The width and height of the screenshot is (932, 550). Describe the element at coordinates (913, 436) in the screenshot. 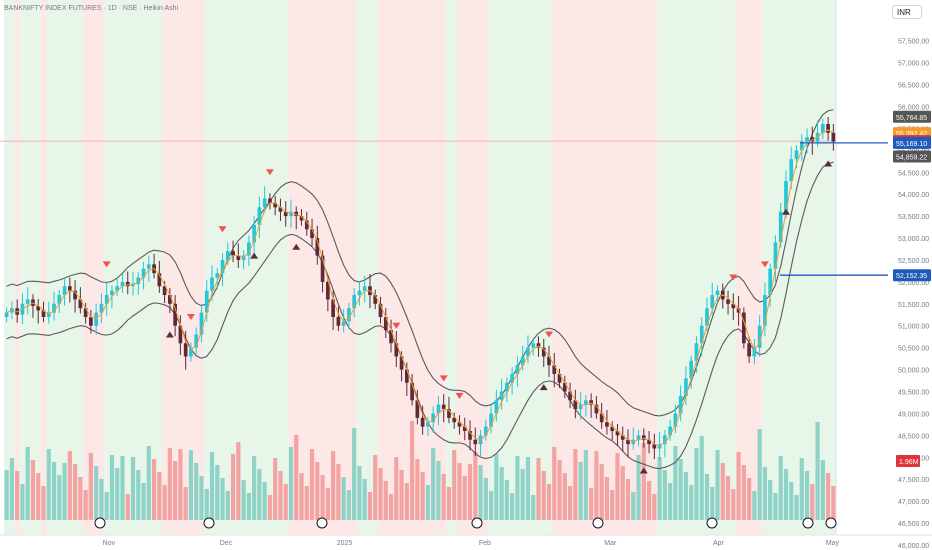

I see `y-tick-label: 48,500.00` at that location.